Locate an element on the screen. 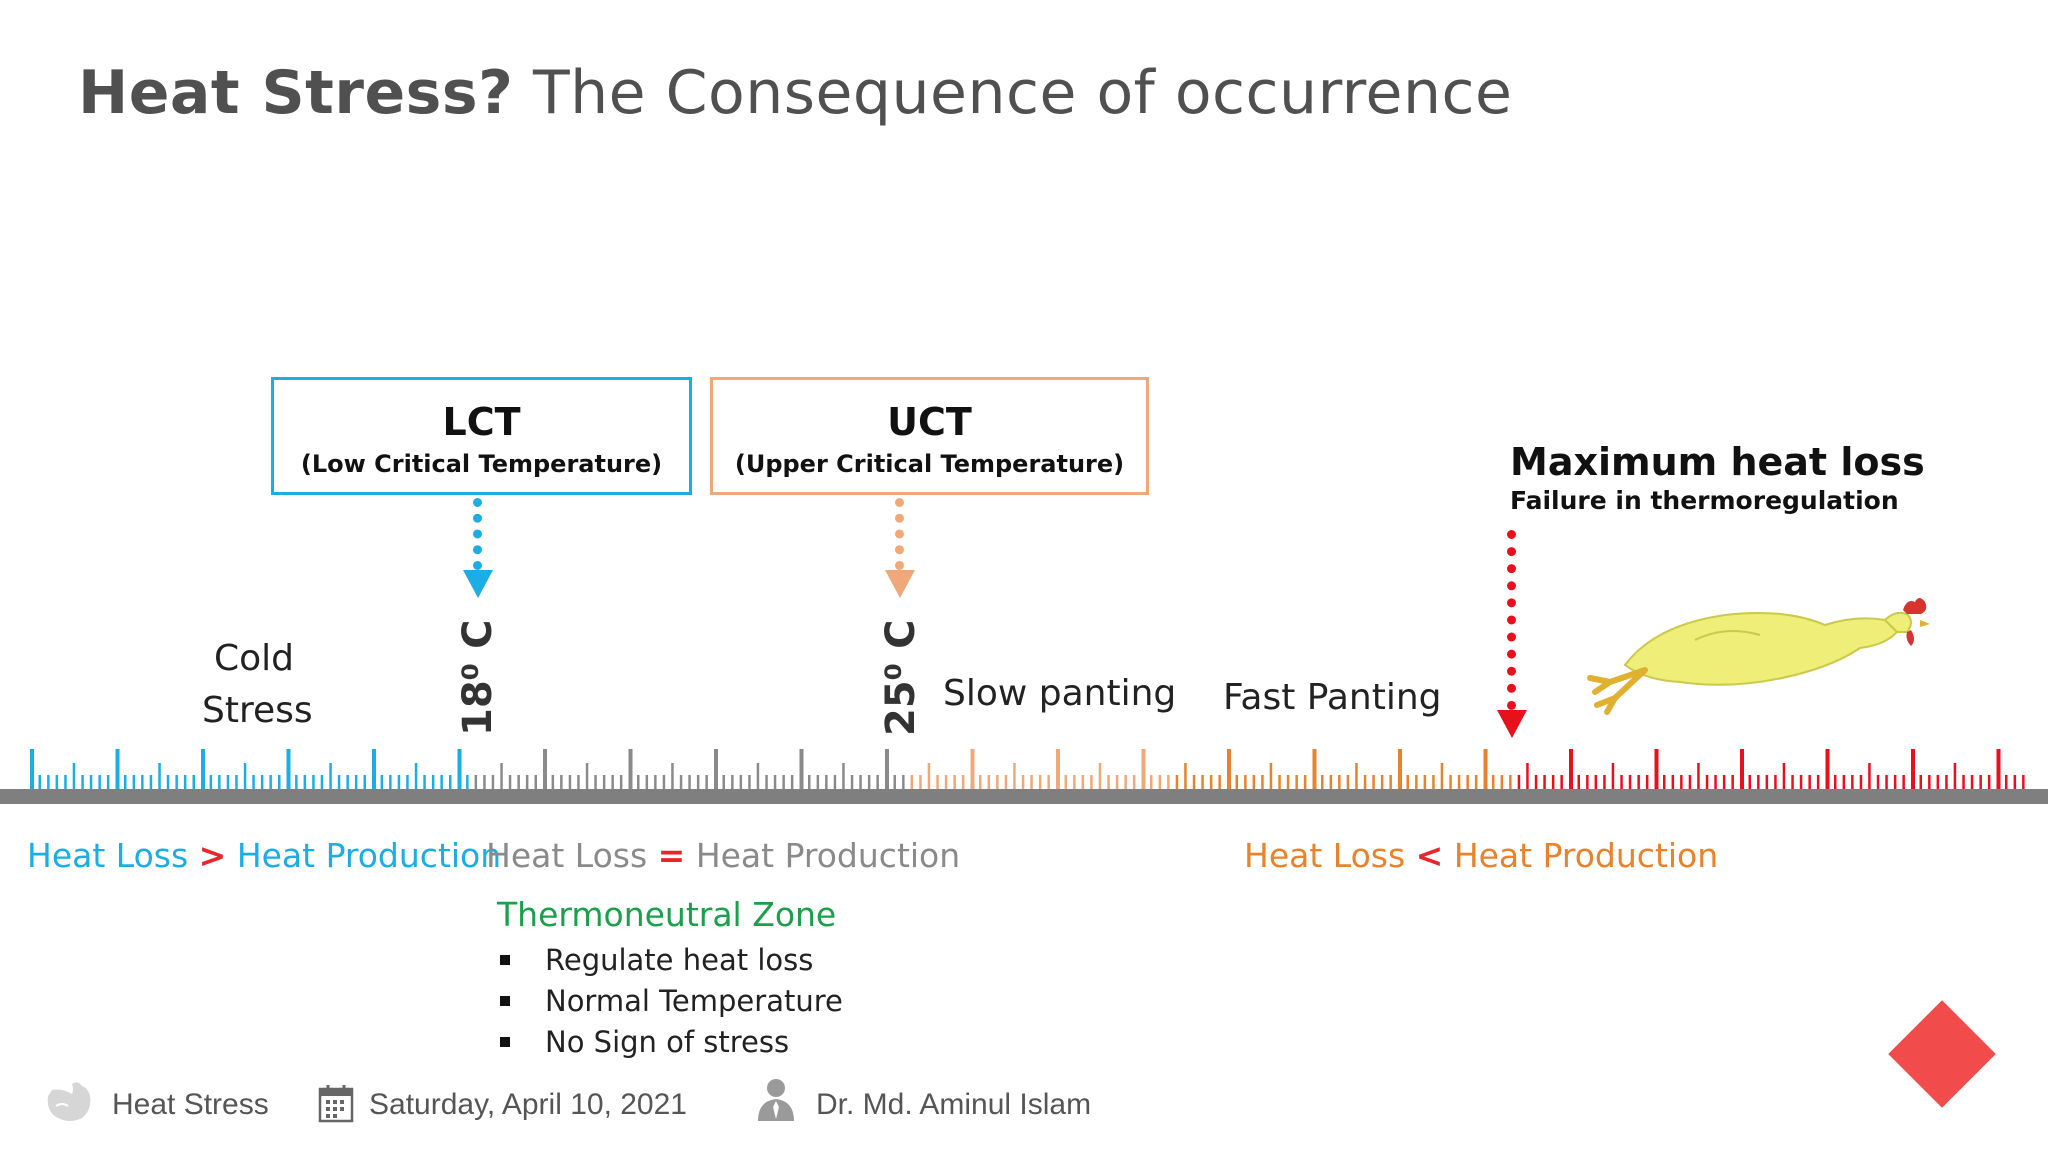 Image resolution: width=2048 pixels, height=1152 pixels. dead-chicken-illustration is located at coordinates (1758, 656).